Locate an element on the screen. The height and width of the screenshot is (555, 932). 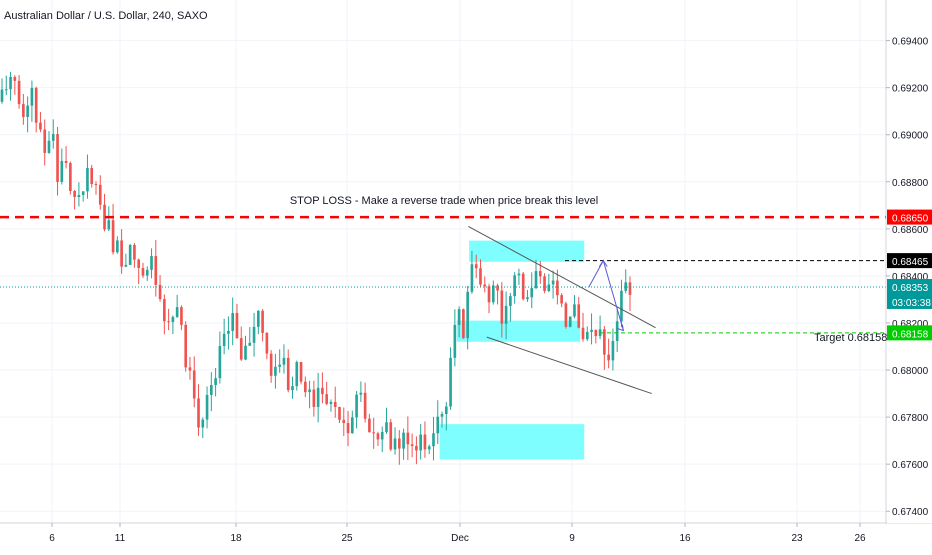
channel-lower-line is located at coordinates (569, 365).